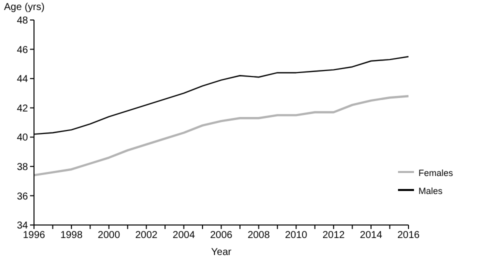 The width and height of the screenshot is (491, 265). I want to click on legend-label: Males, so click(430, 191).